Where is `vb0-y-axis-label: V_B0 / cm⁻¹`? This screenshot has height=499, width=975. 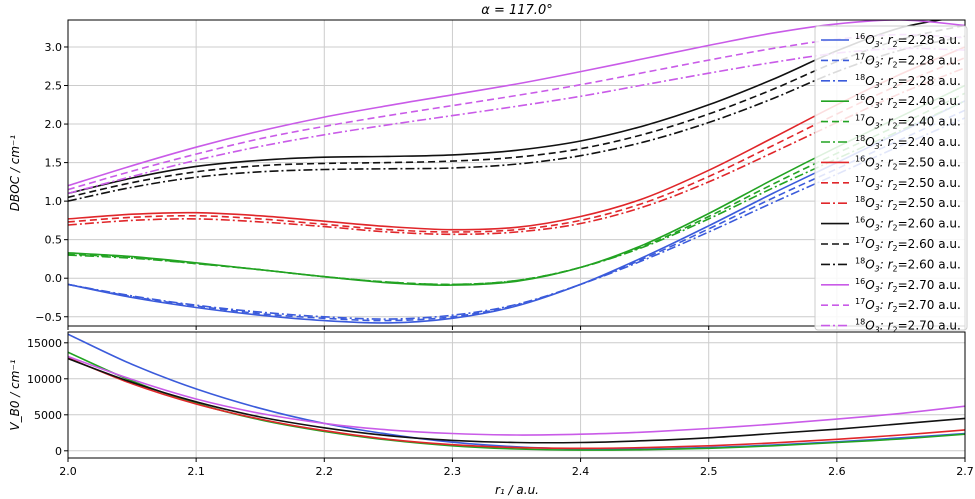
vb0-y-axis-label: V_B0 / cm⁻¹ is located at coordinates (15, 394).